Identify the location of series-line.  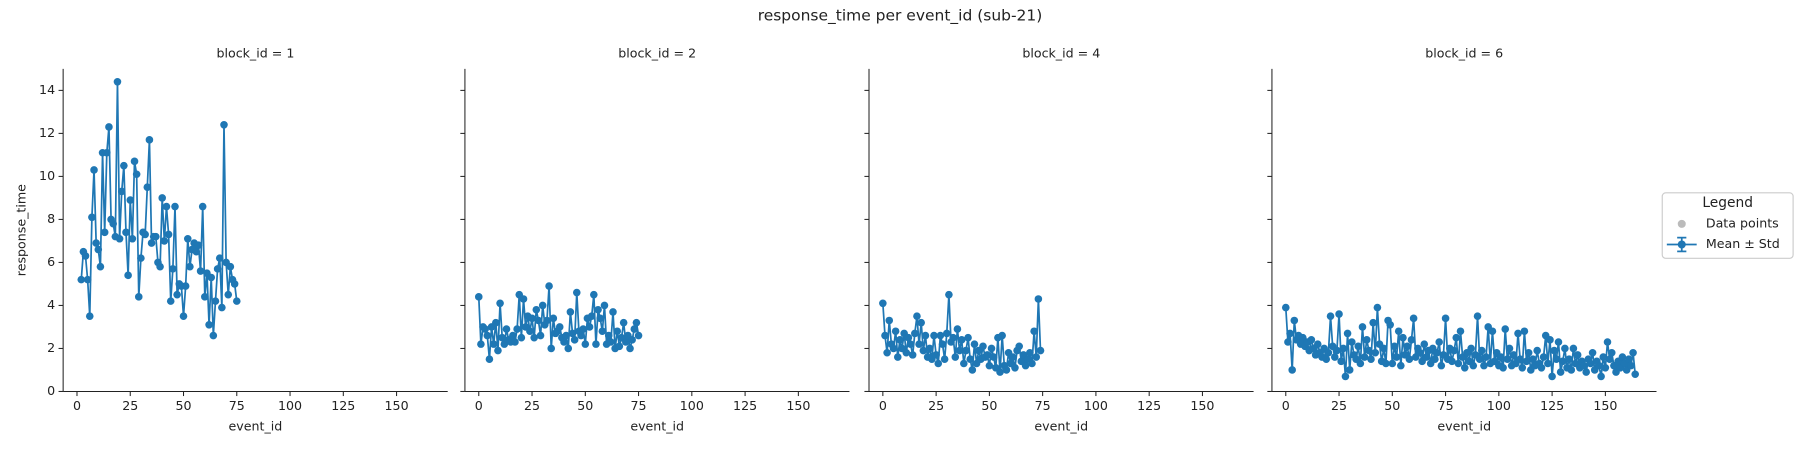
(159, 208).